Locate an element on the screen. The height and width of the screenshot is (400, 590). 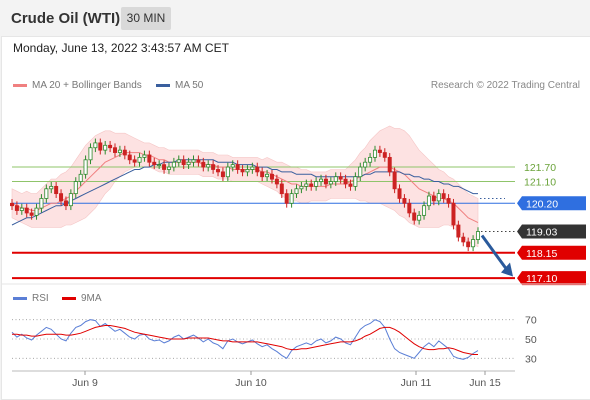
legend-9ma: 9MA is located at coordinates (82, 298).